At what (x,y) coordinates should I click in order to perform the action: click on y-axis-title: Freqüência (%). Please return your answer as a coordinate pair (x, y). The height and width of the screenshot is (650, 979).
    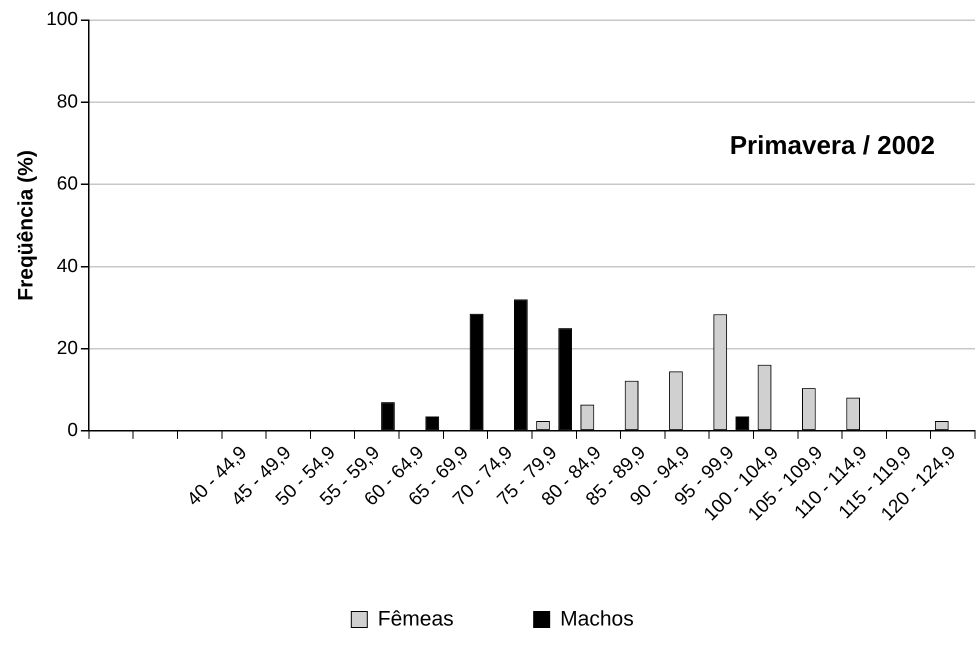
    Looking at the image, I should click on (26, 225).